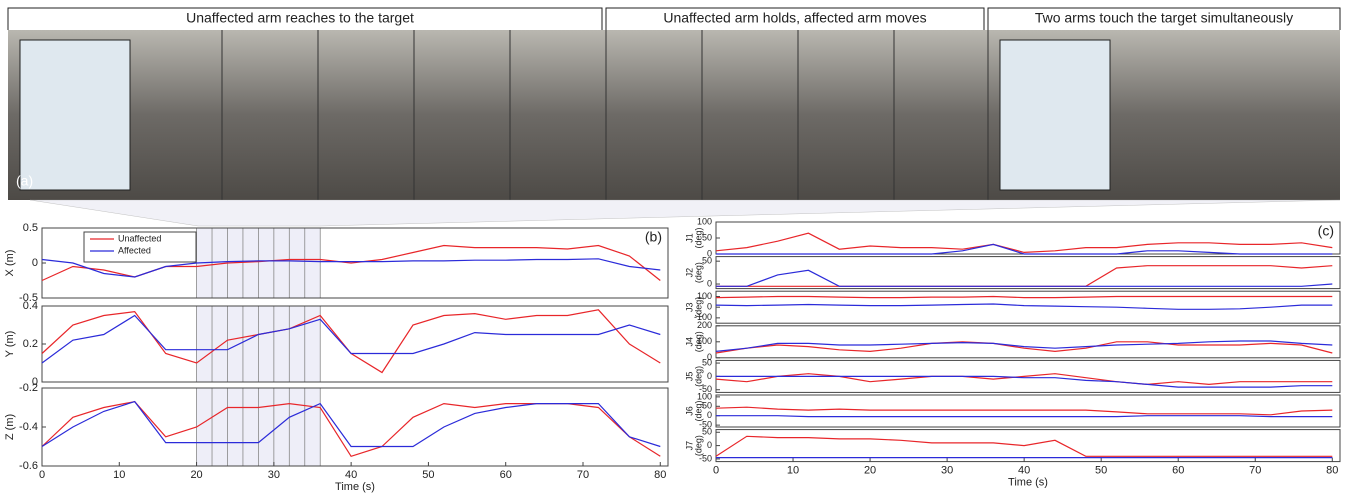  Describe the element at coordinates (1326, 231) in the screenshot. I see `panel-label: (c)` at that location.